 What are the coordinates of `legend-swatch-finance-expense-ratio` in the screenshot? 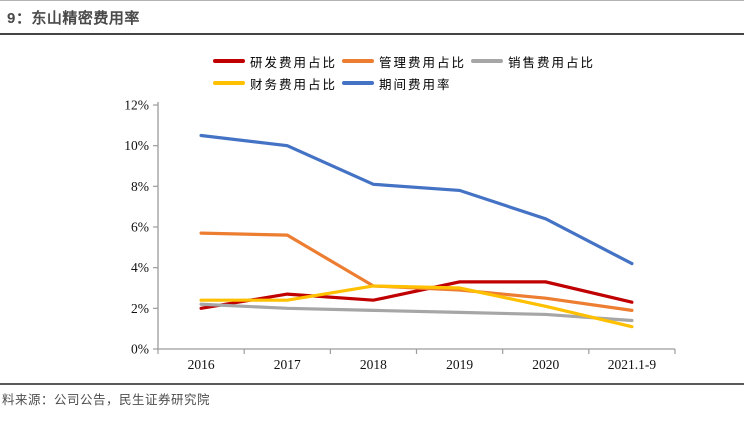 It's located at (229, 83).